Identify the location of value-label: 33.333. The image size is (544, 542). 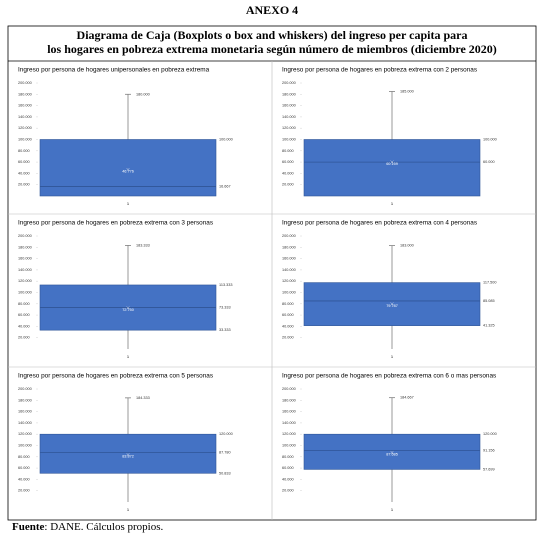
(225, 330).